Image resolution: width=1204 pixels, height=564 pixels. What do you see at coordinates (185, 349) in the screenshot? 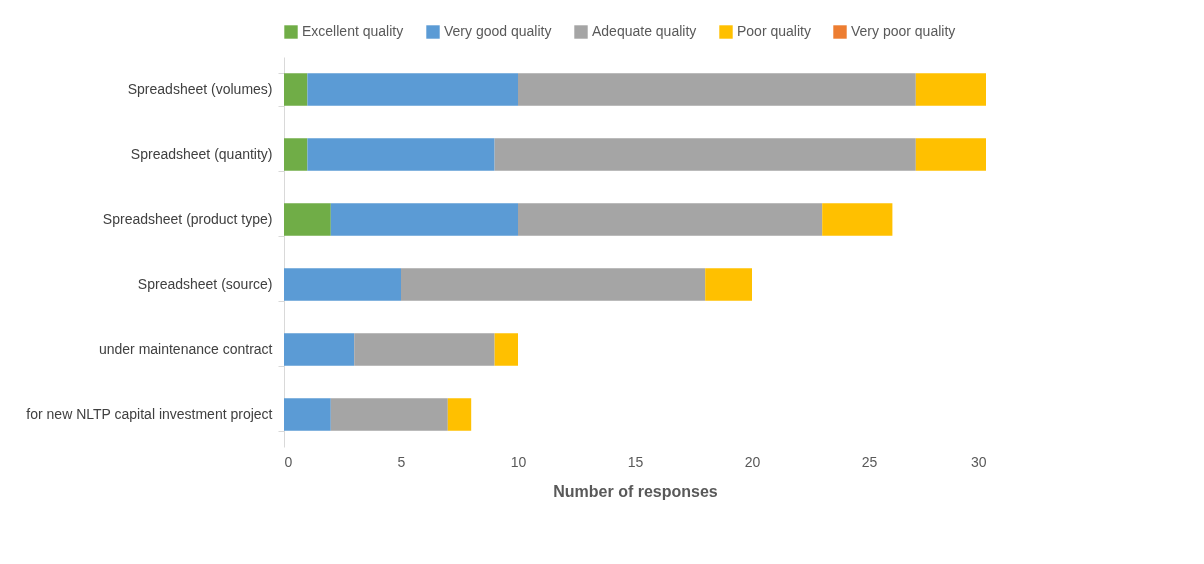
I see `y-tick-label: under maintenance contract` at bounding box center [185, 349].